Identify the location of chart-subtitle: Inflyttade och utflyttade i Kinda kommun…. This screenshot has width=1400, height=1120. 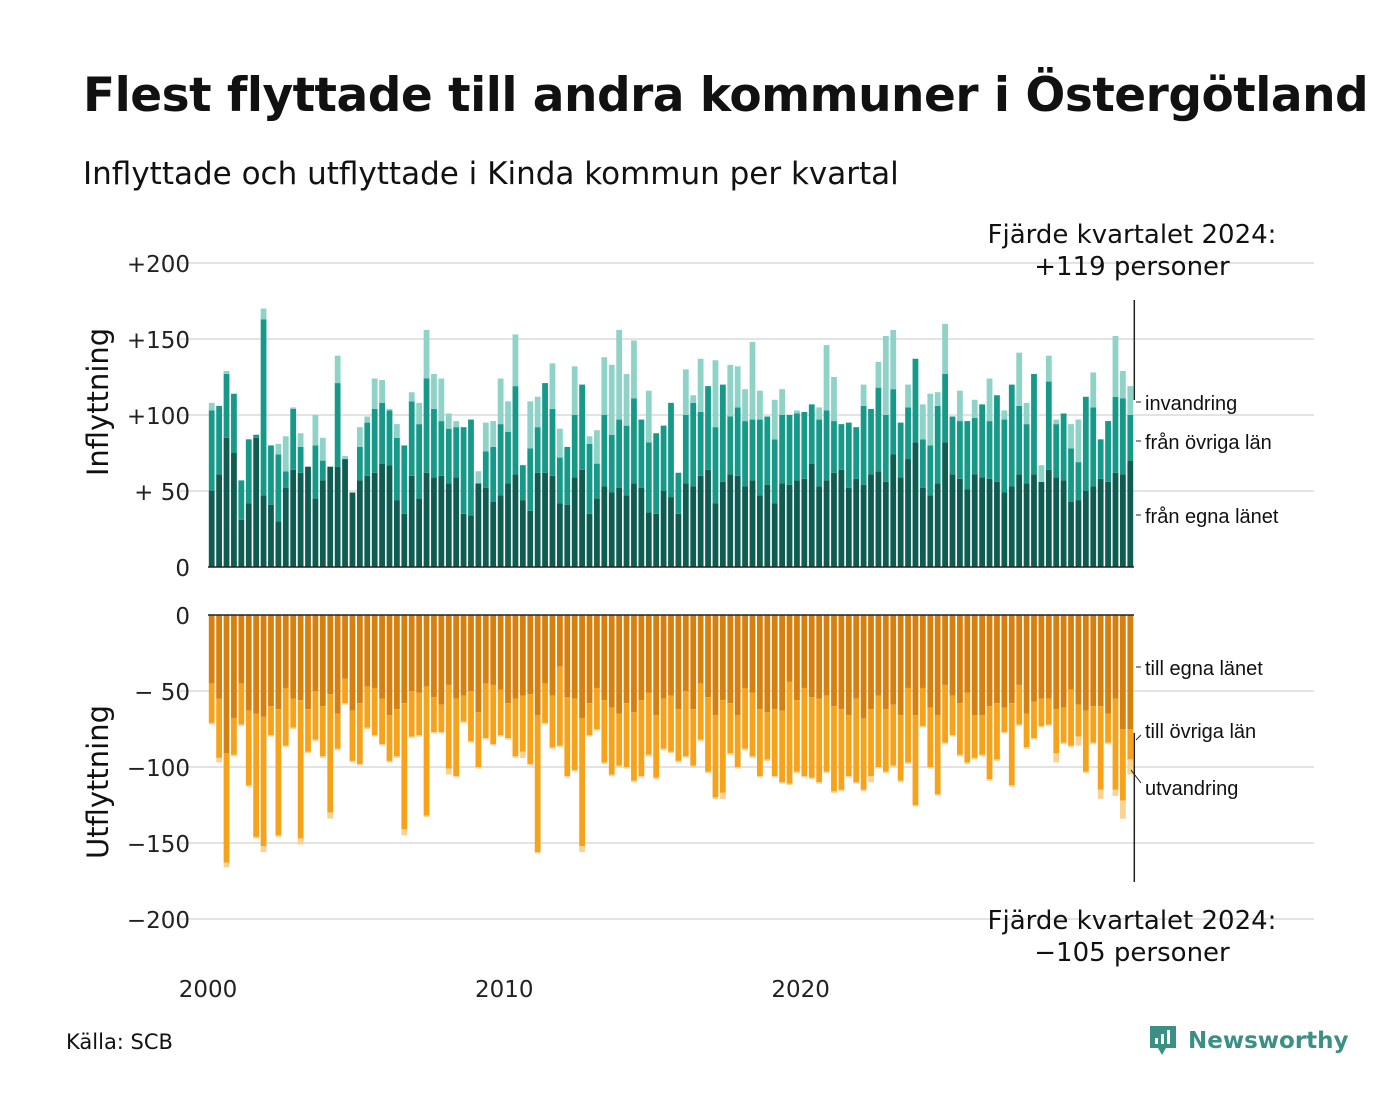
(491, 174).